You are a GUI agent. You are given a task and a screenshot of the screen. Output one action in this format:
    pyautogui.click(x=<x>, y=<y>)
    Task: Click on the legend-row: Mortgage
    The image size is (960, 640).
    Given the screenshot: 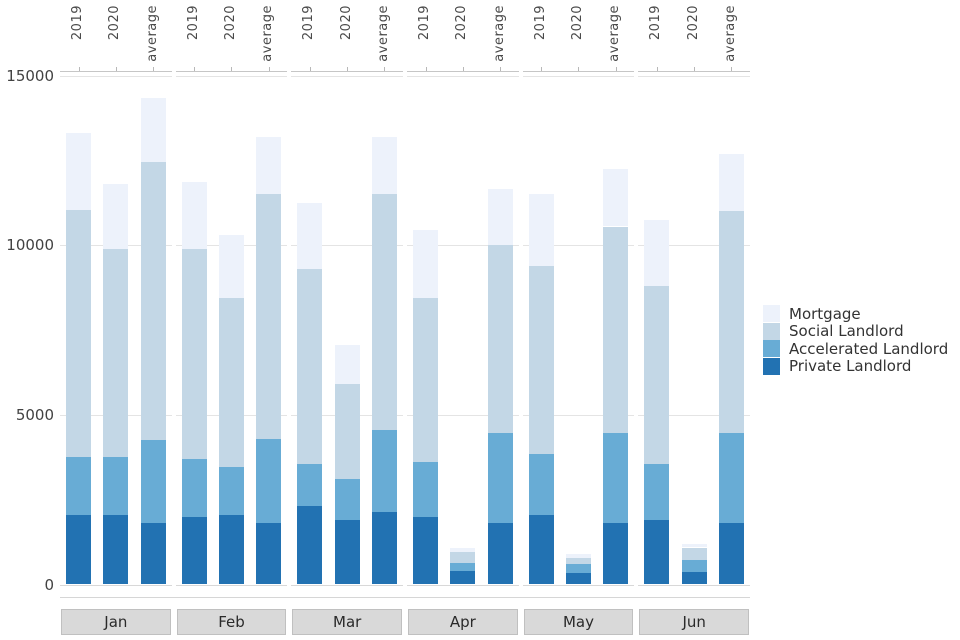 What is the action you would take?
    pyautogui.click(x=855, y=314)
    